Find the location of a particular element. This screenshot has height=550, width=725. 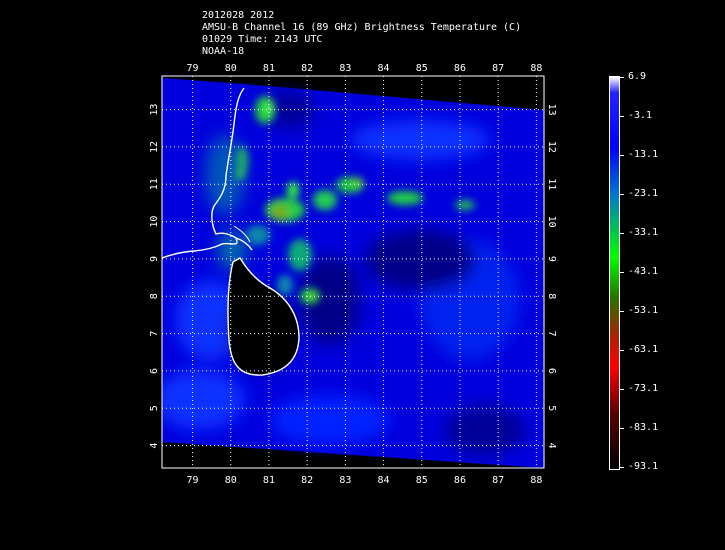

lon-tick-label-top: 88 is located at coordinates (536, 68).